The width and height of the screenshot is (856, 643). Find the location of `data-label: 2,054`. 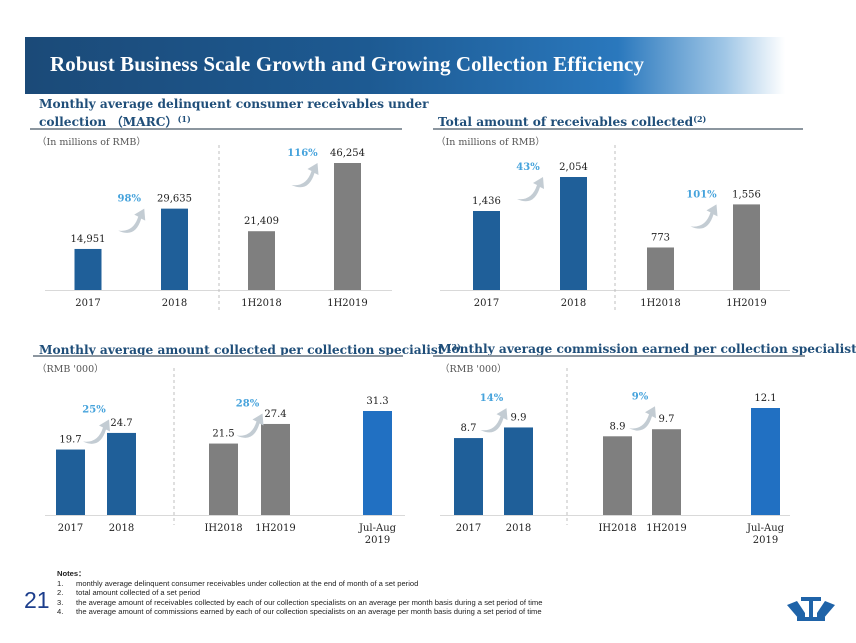

data-label: 2,054 is located at coordinates (573, 167).